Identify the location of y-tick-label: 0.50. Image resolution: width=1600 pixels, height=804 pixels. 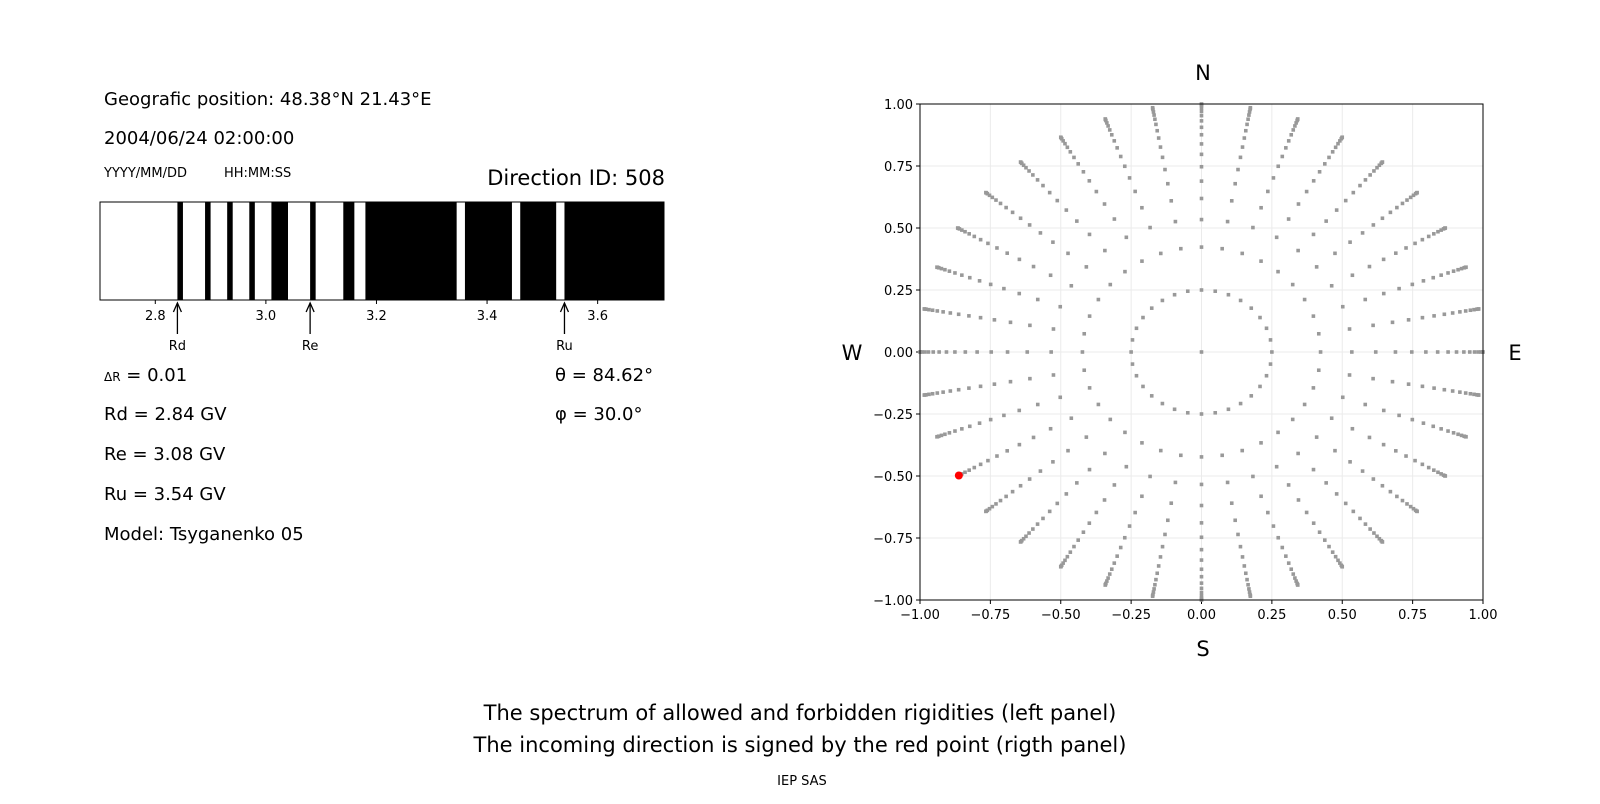
(898, 229).